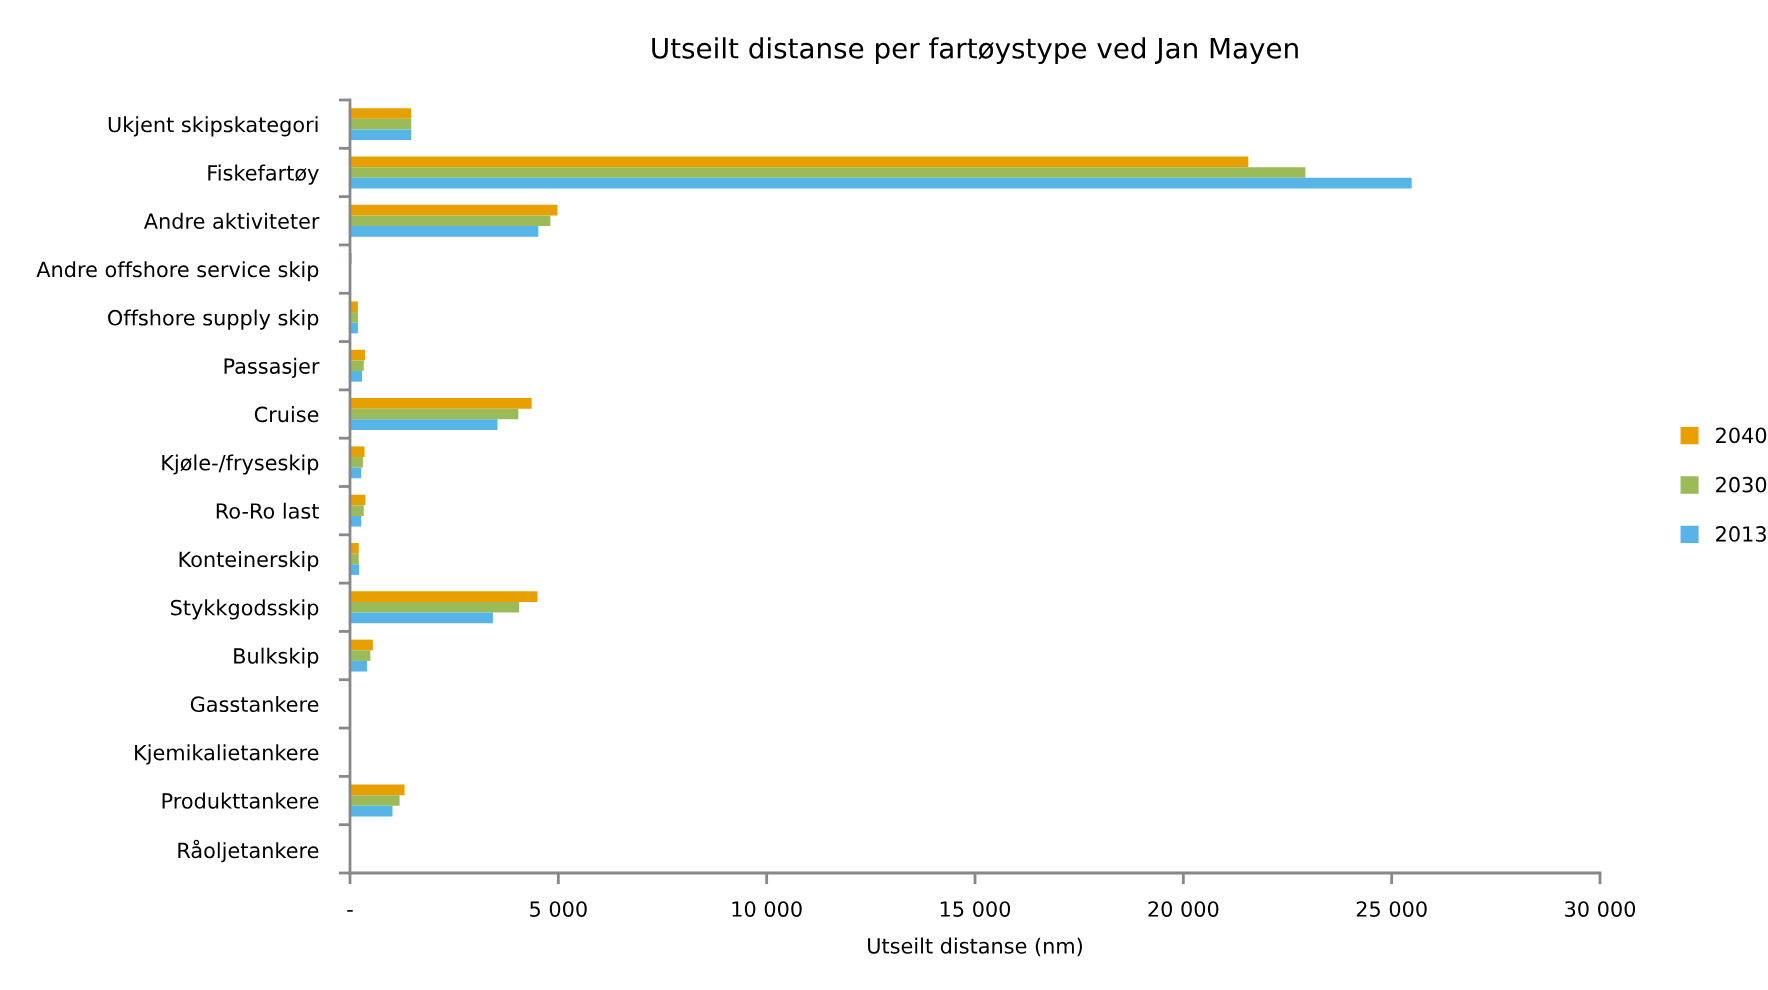 Image resolution: width=1768 pixels, height=990 pixels. What do you see at coordinates (177, 271) in the screenshot?
I see `y-tick-label: Andre offshore service skip` at bounding box center [177, 271].